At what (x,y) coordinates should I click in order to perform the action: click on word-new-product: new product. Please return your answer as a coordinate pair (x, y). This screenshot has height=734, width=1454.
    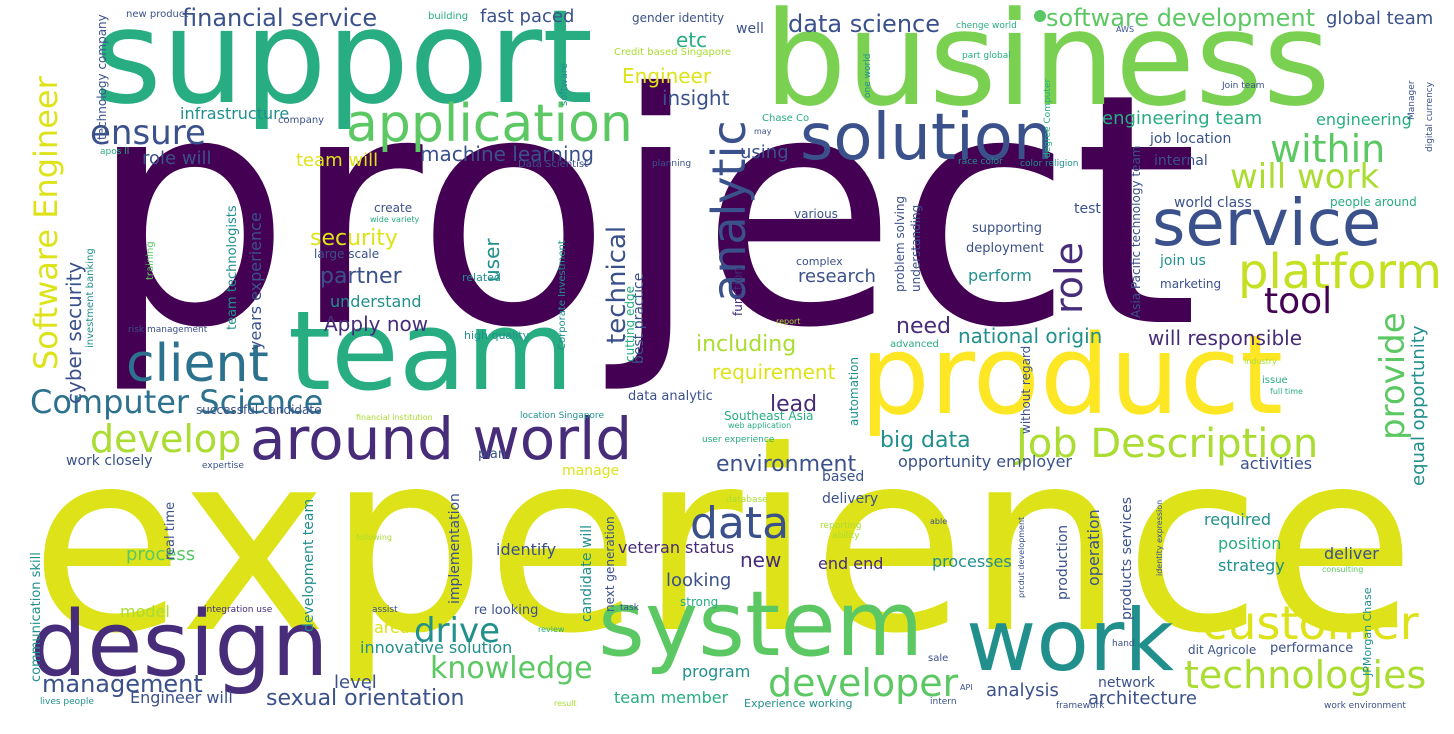
    Looking at the image, I should click on (157, 14).